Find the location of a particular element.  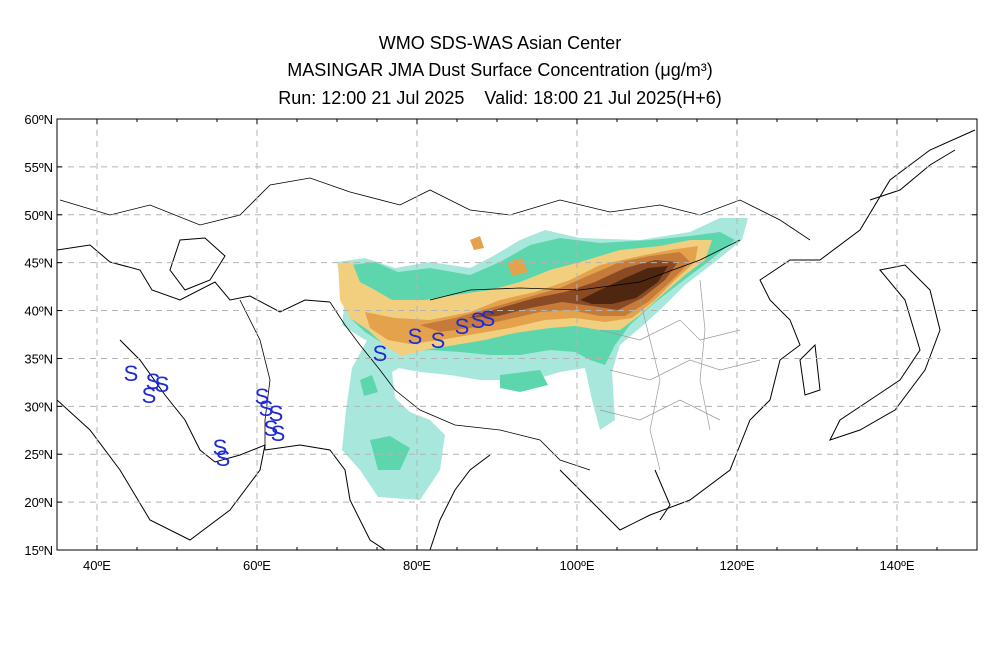

lat-tick-label: 35ºN is located at coordinates (38, 358).